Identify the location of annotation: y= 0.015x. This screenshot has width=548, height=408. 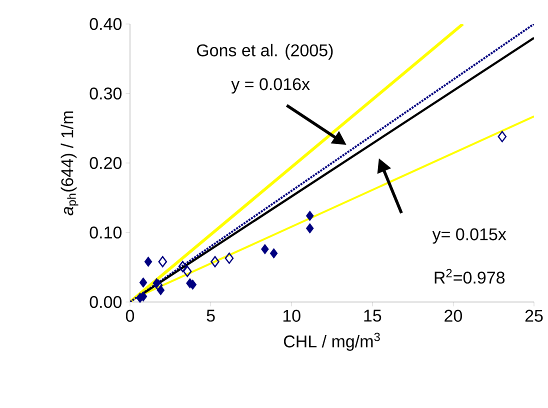
(469, 236).